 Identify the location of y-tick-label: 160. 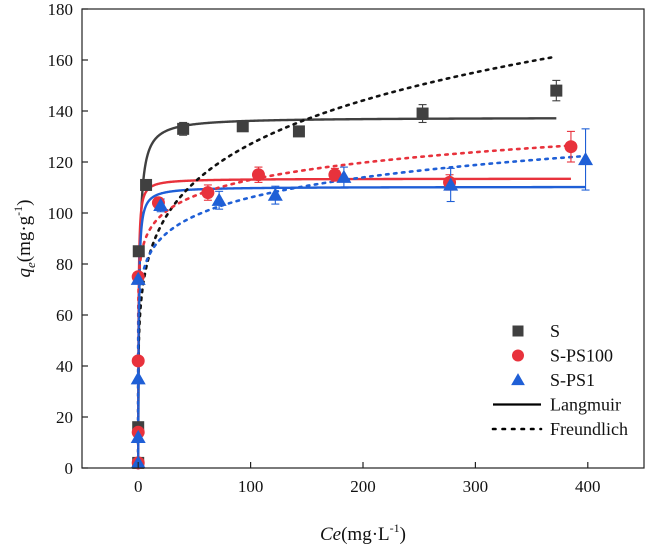
(61, 60).